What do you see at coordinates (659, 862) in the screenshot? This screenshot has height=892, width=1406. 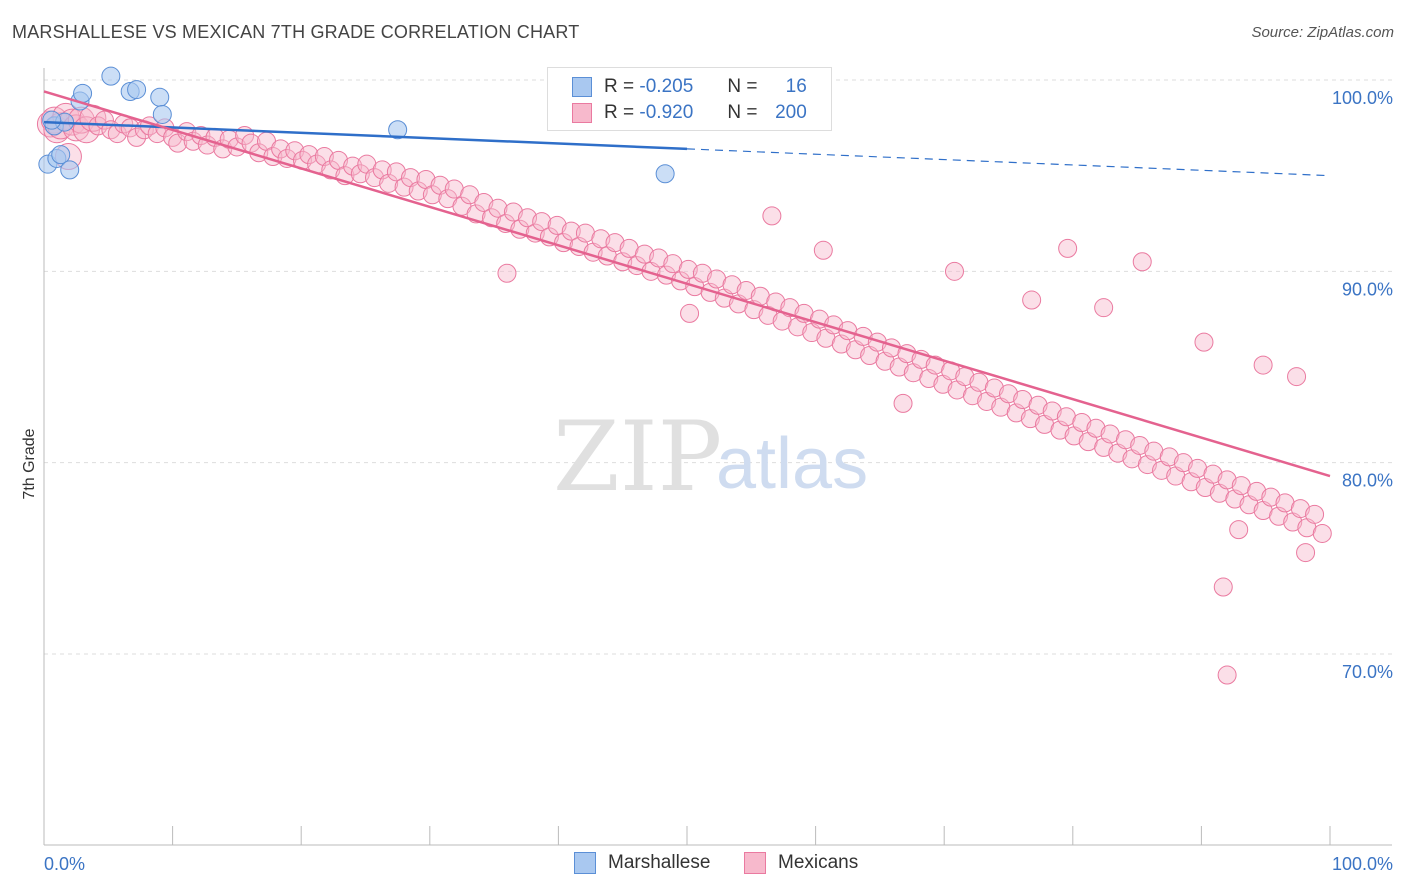 I see `bottom-legend-label-marshallese: Marshallese` at bounding box center [659, 862].